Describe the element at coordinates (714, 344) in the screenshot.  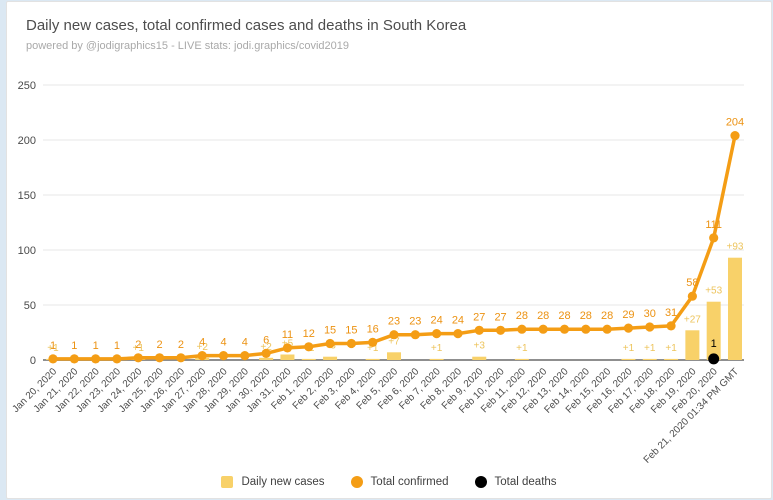
I see `total-deaths-label: 1` at that location.